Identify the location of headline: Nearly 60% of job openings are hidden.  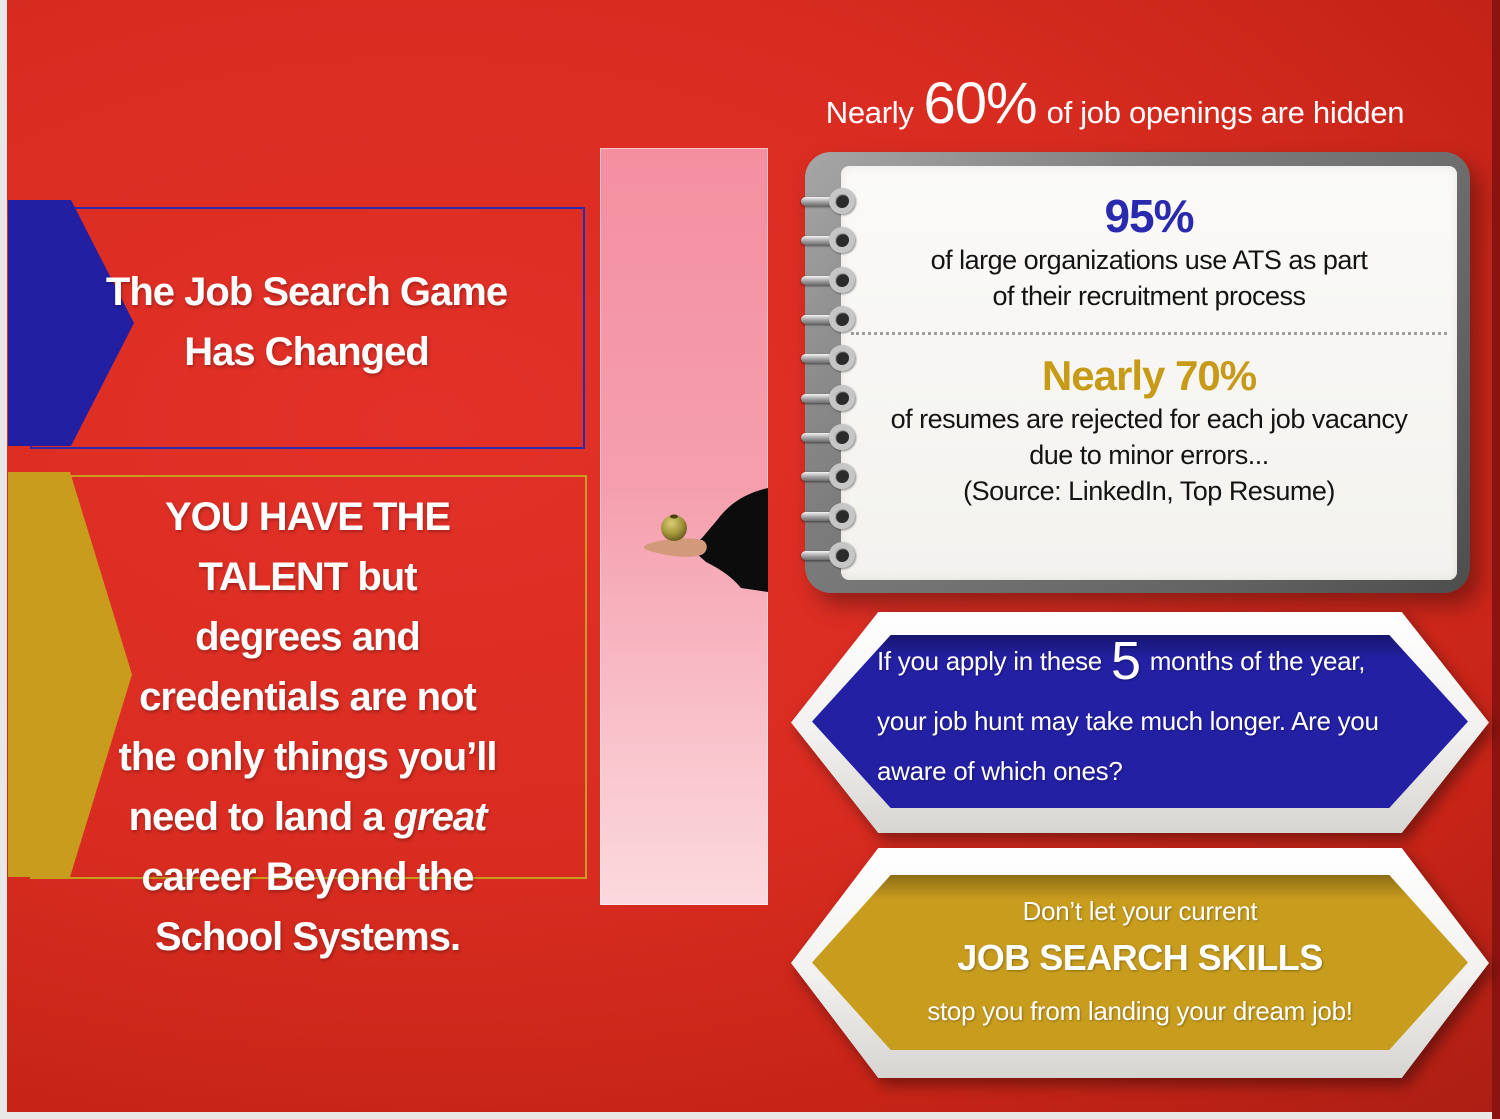
(1115, 103).